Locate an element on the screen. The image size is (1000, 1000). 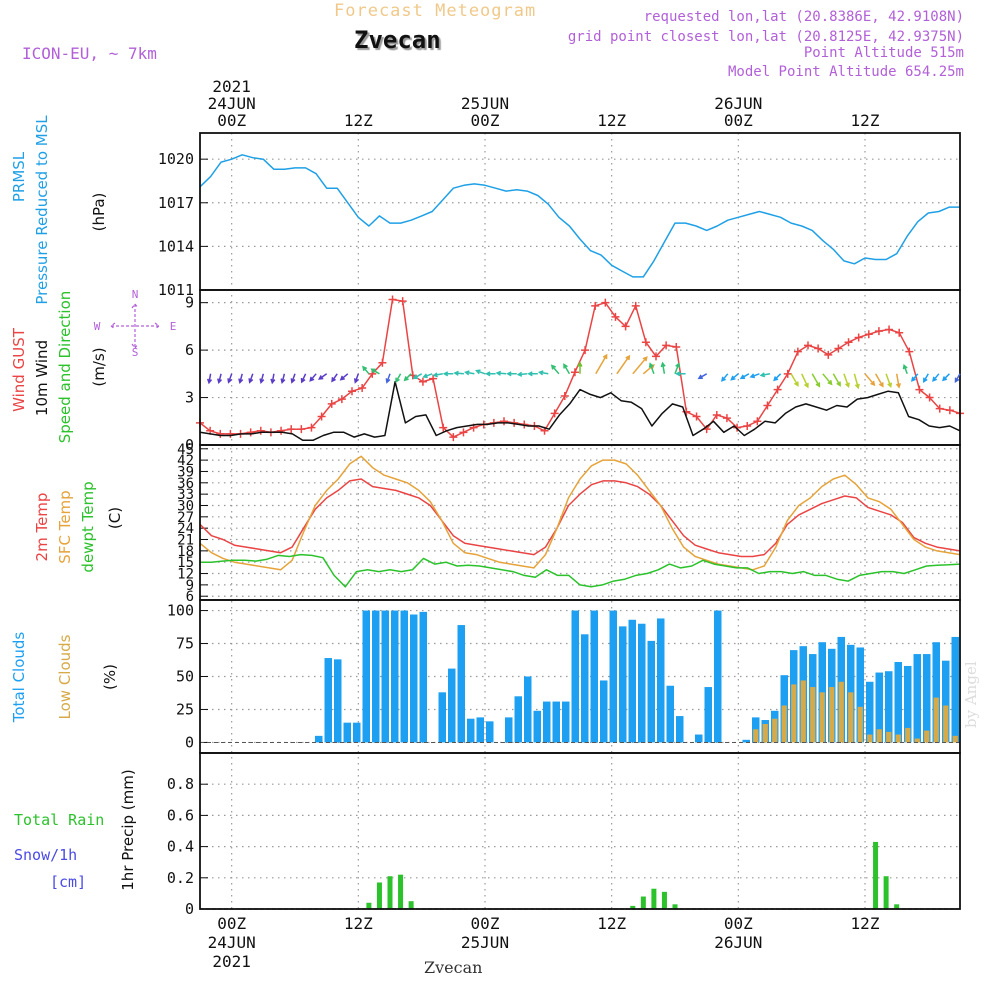
snow-unit-label: [cm] is located at coordinates (68, 882).